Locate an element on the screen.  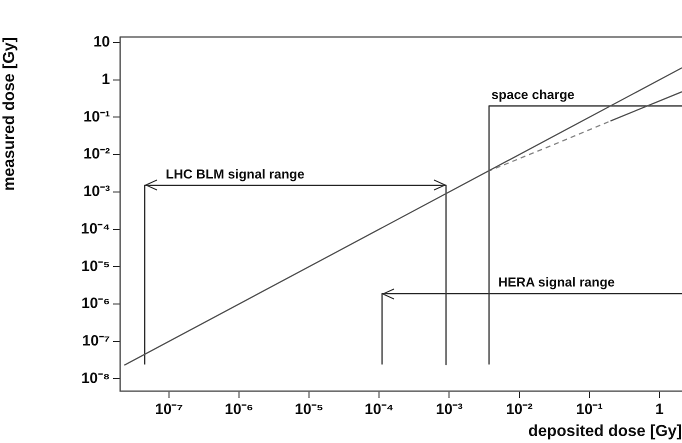
y-tick-label: 10⁻⁶ is located at coordinates (95, 303).